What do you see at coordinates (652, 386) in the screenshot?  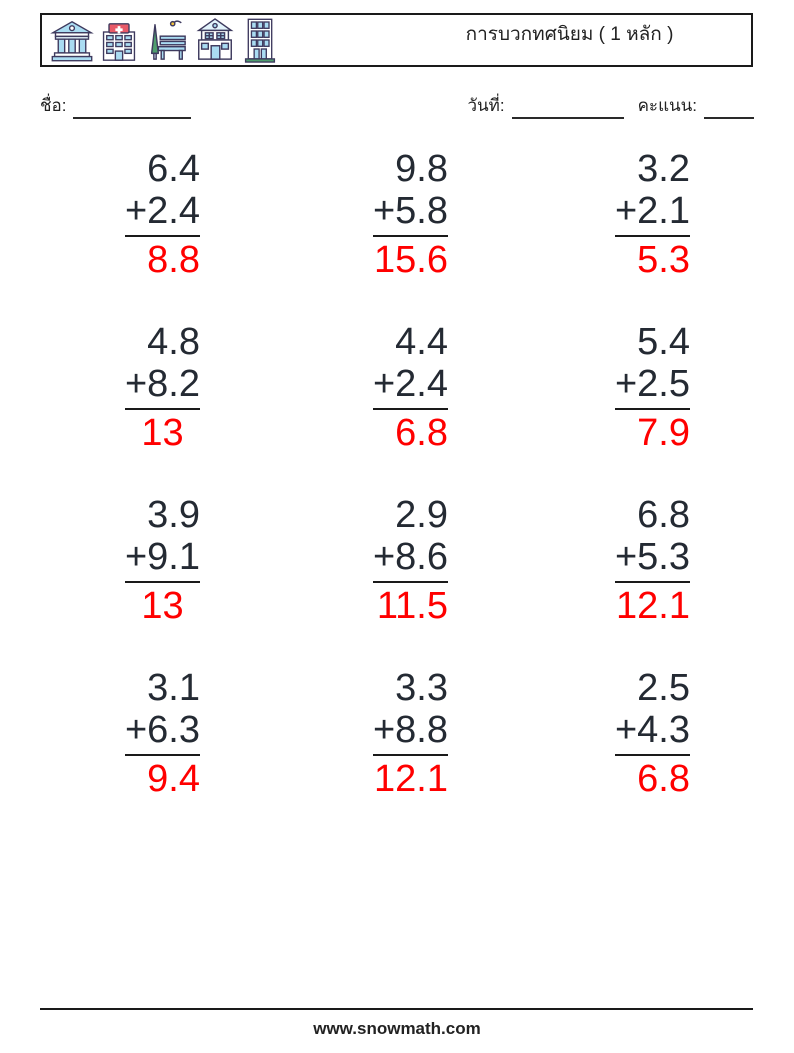 I see `addend-bottom: +2.5` at bounding box center [652, 386].